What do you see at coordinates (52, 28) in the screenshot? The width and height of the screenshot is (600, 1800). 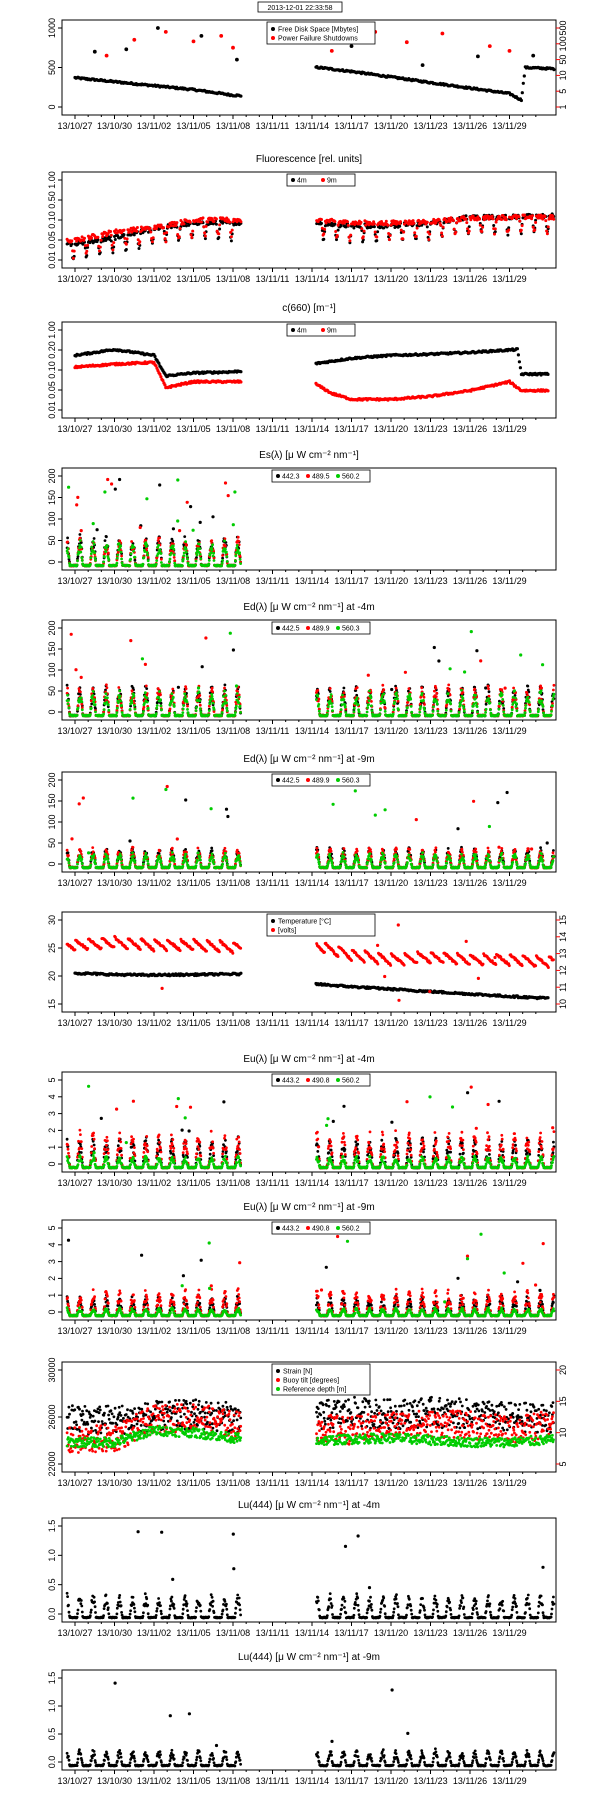 I see `y-tick-label: 1000` at bounding box center [52, 28].